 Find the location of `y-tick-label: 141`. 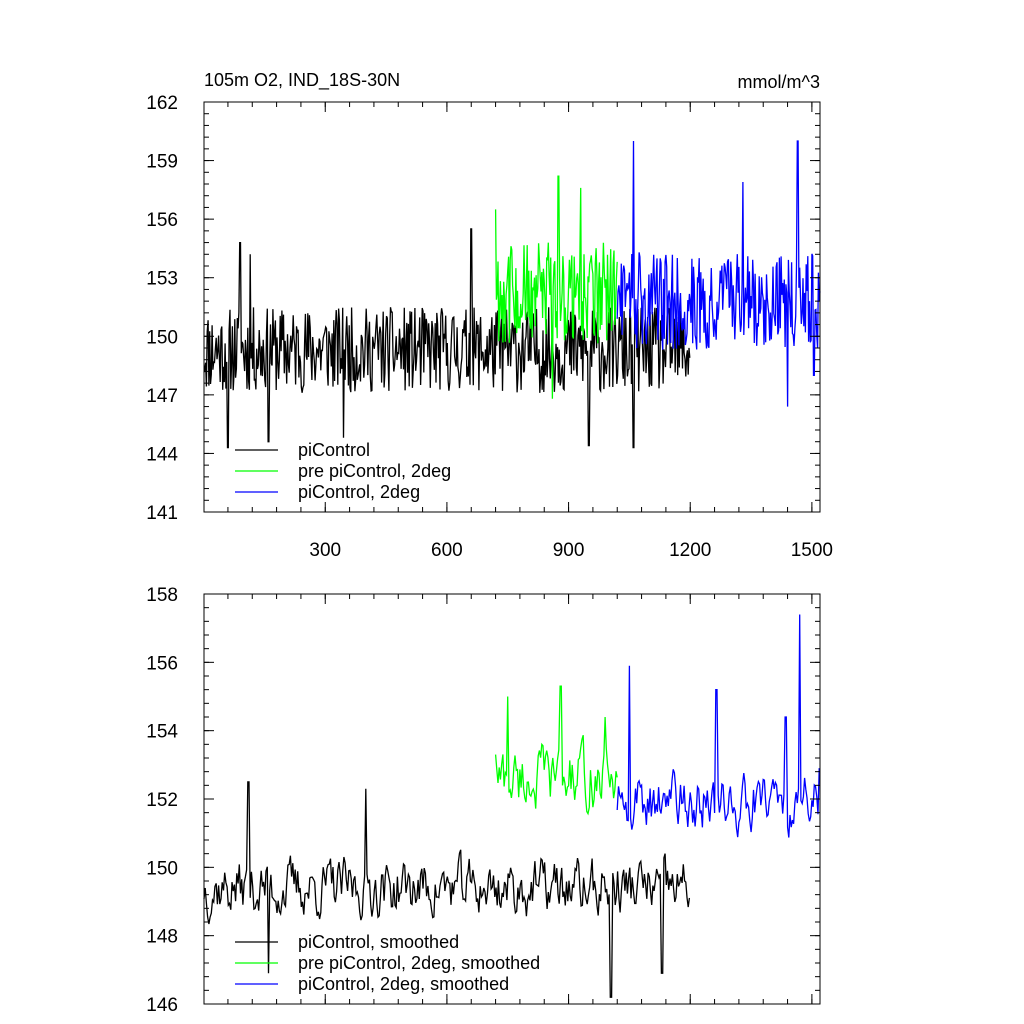

y-tick-label: 141 is located at coordinates (162, 513).